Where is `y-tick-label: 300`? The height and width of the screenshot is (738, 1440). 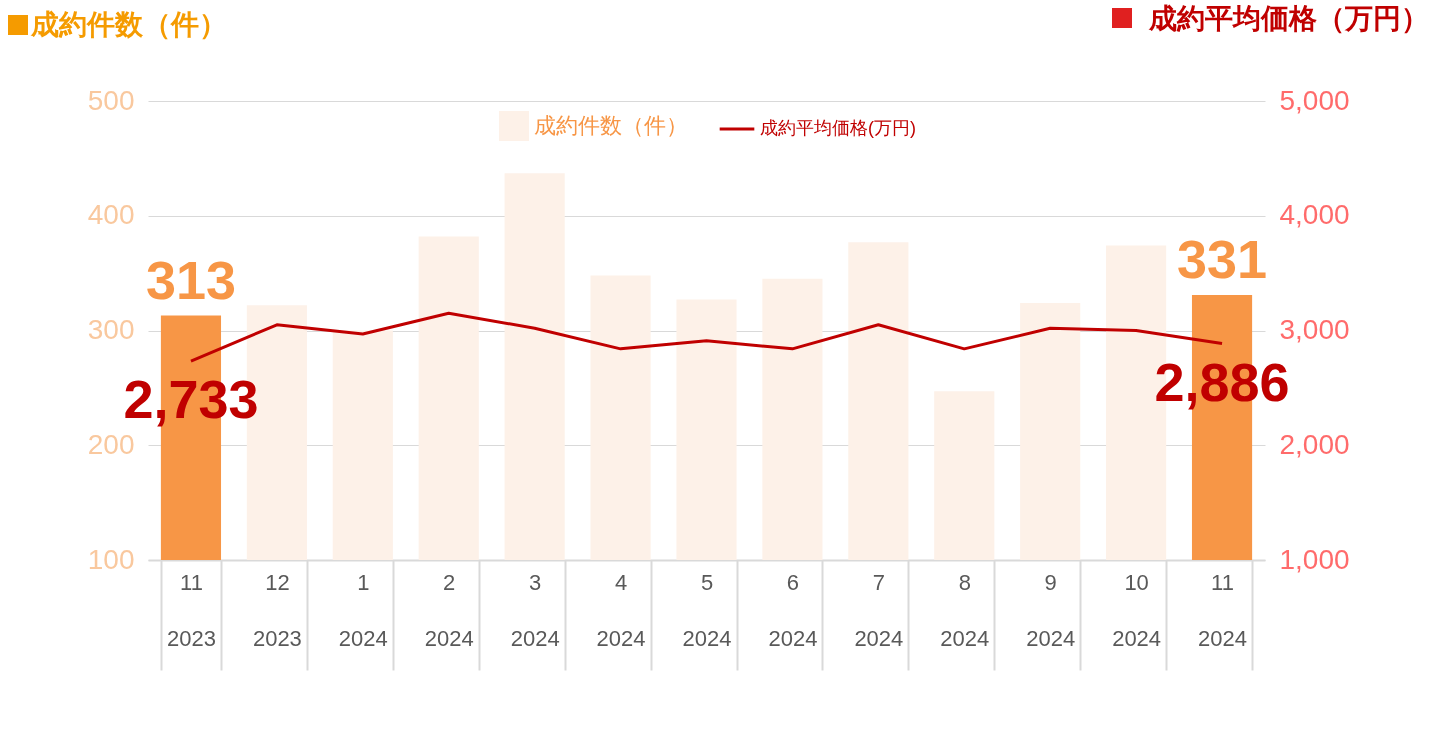
y-tick-label: 300 is located at coordinates (111, 329).